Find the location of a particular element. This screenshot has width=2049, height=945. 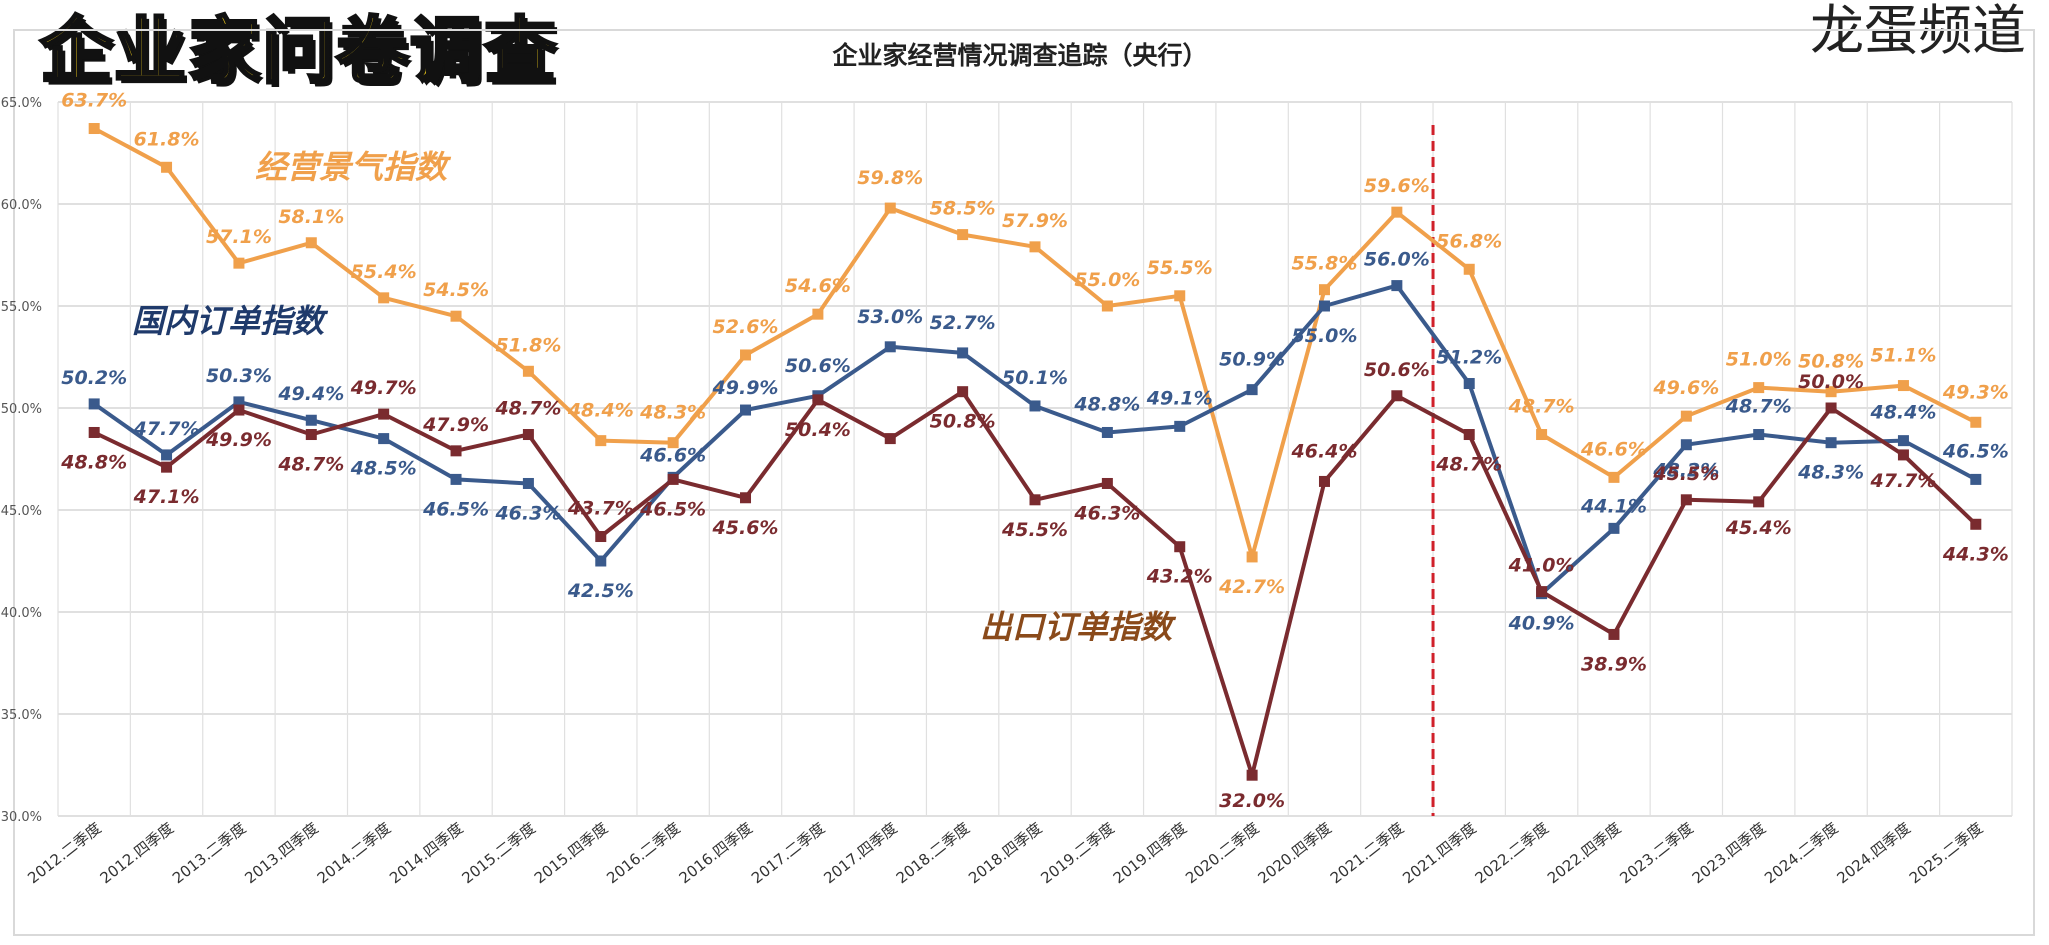

x-tick-label: 2016.二季度 is located at coordinates (643, 853).